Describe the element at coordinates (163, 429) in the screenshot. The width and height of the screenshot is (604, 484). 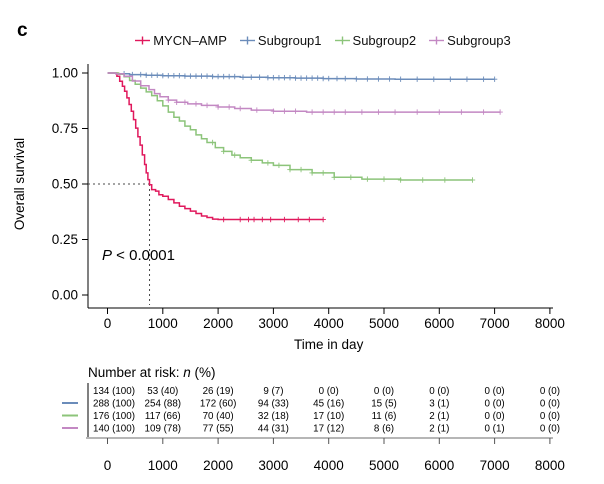
I see `risk-cell: 109 (78)` at that location.